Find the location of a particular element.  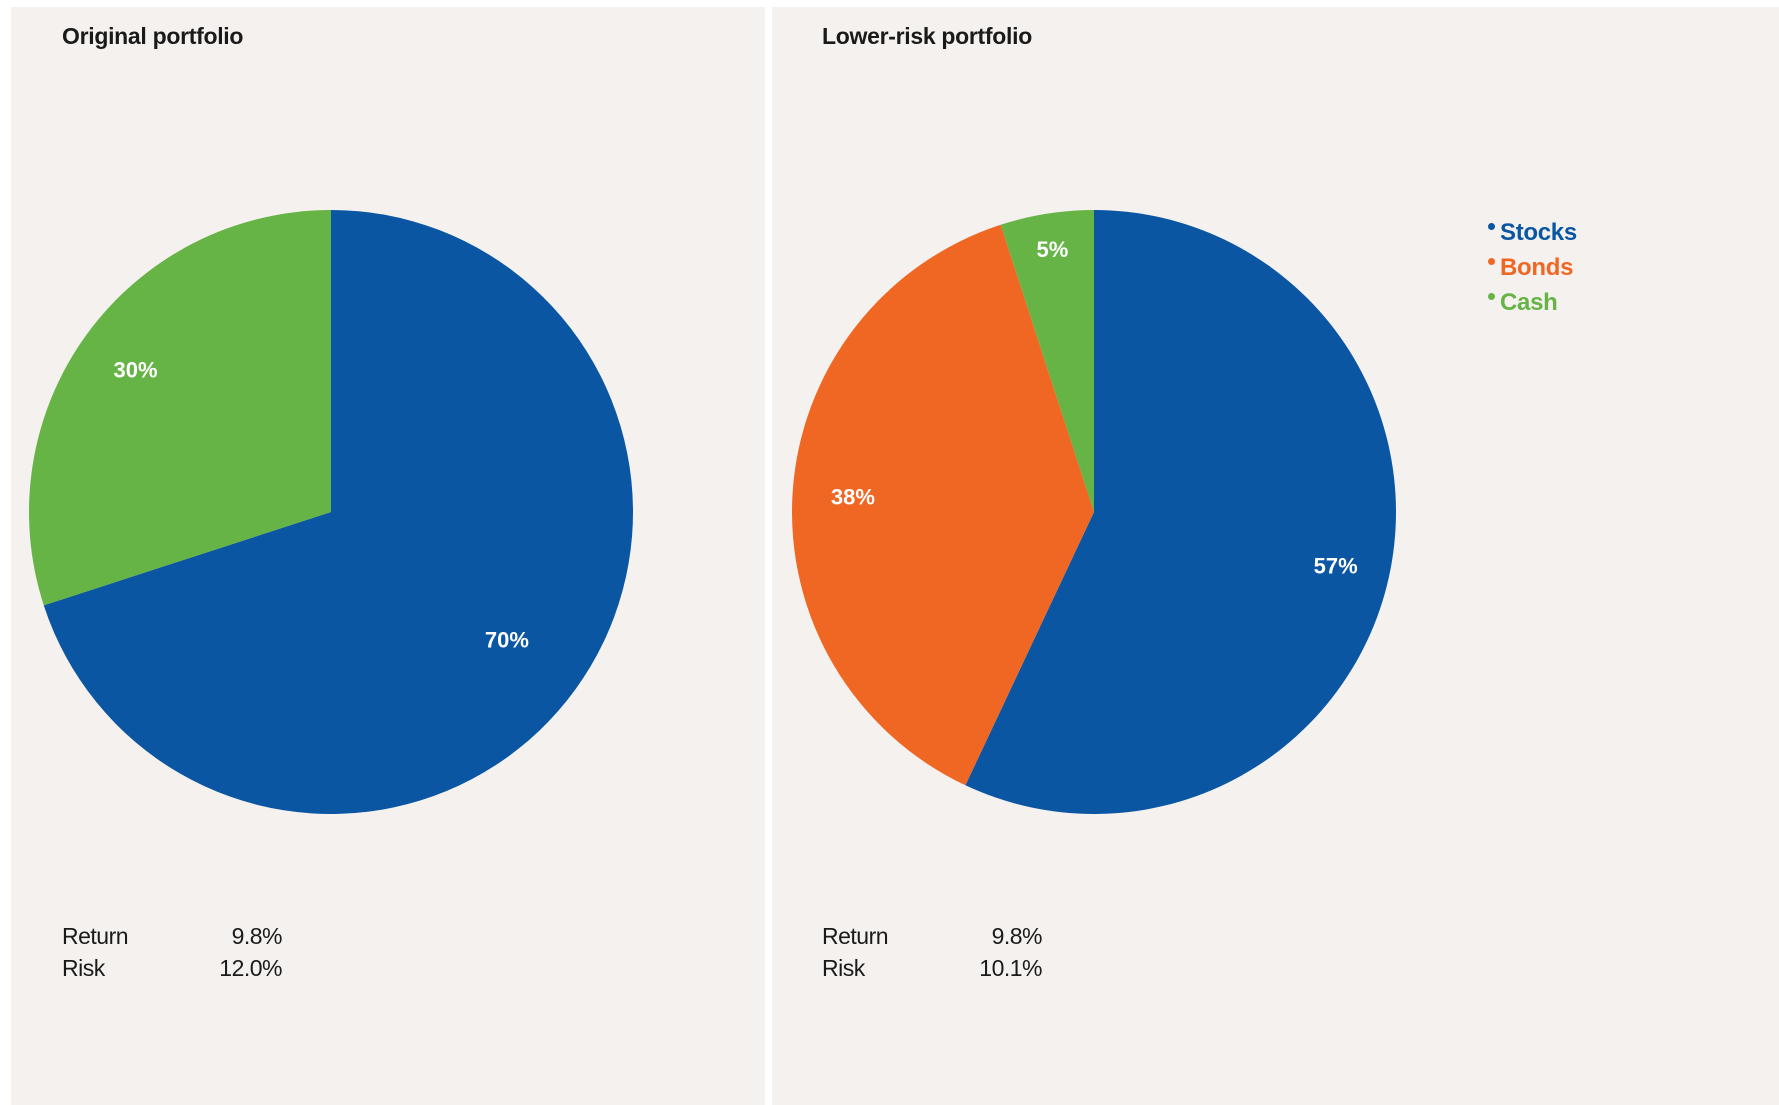

pie-slice-stocks is located at coordinates (1180, 512).